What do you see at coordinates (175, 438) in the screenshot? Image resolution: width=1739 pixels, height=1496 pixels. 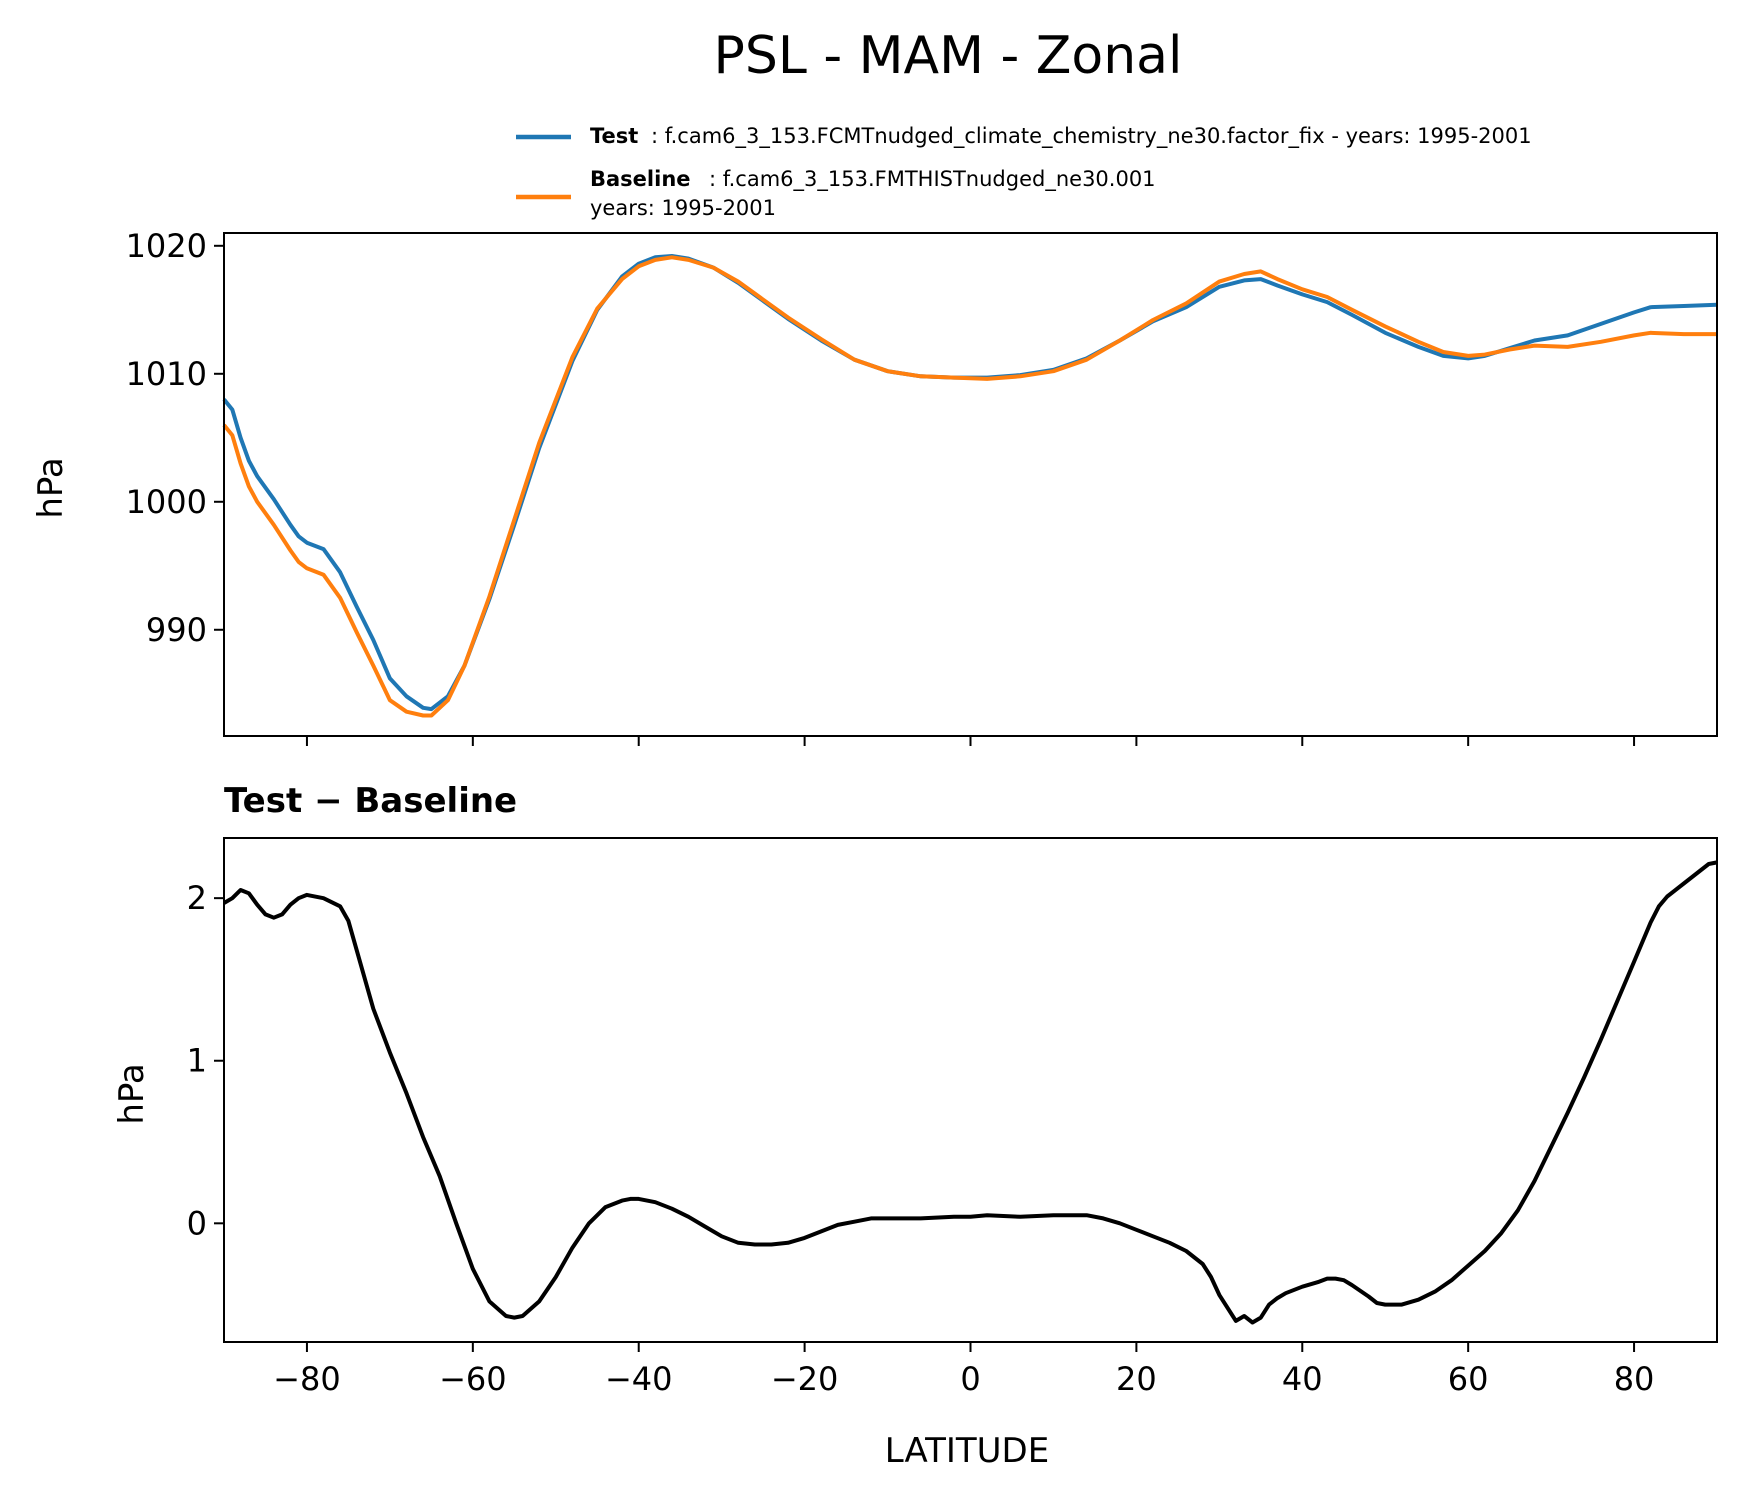 I see `top-yticks: 990 1000 1010 1020` at bounding box center [175, 438].